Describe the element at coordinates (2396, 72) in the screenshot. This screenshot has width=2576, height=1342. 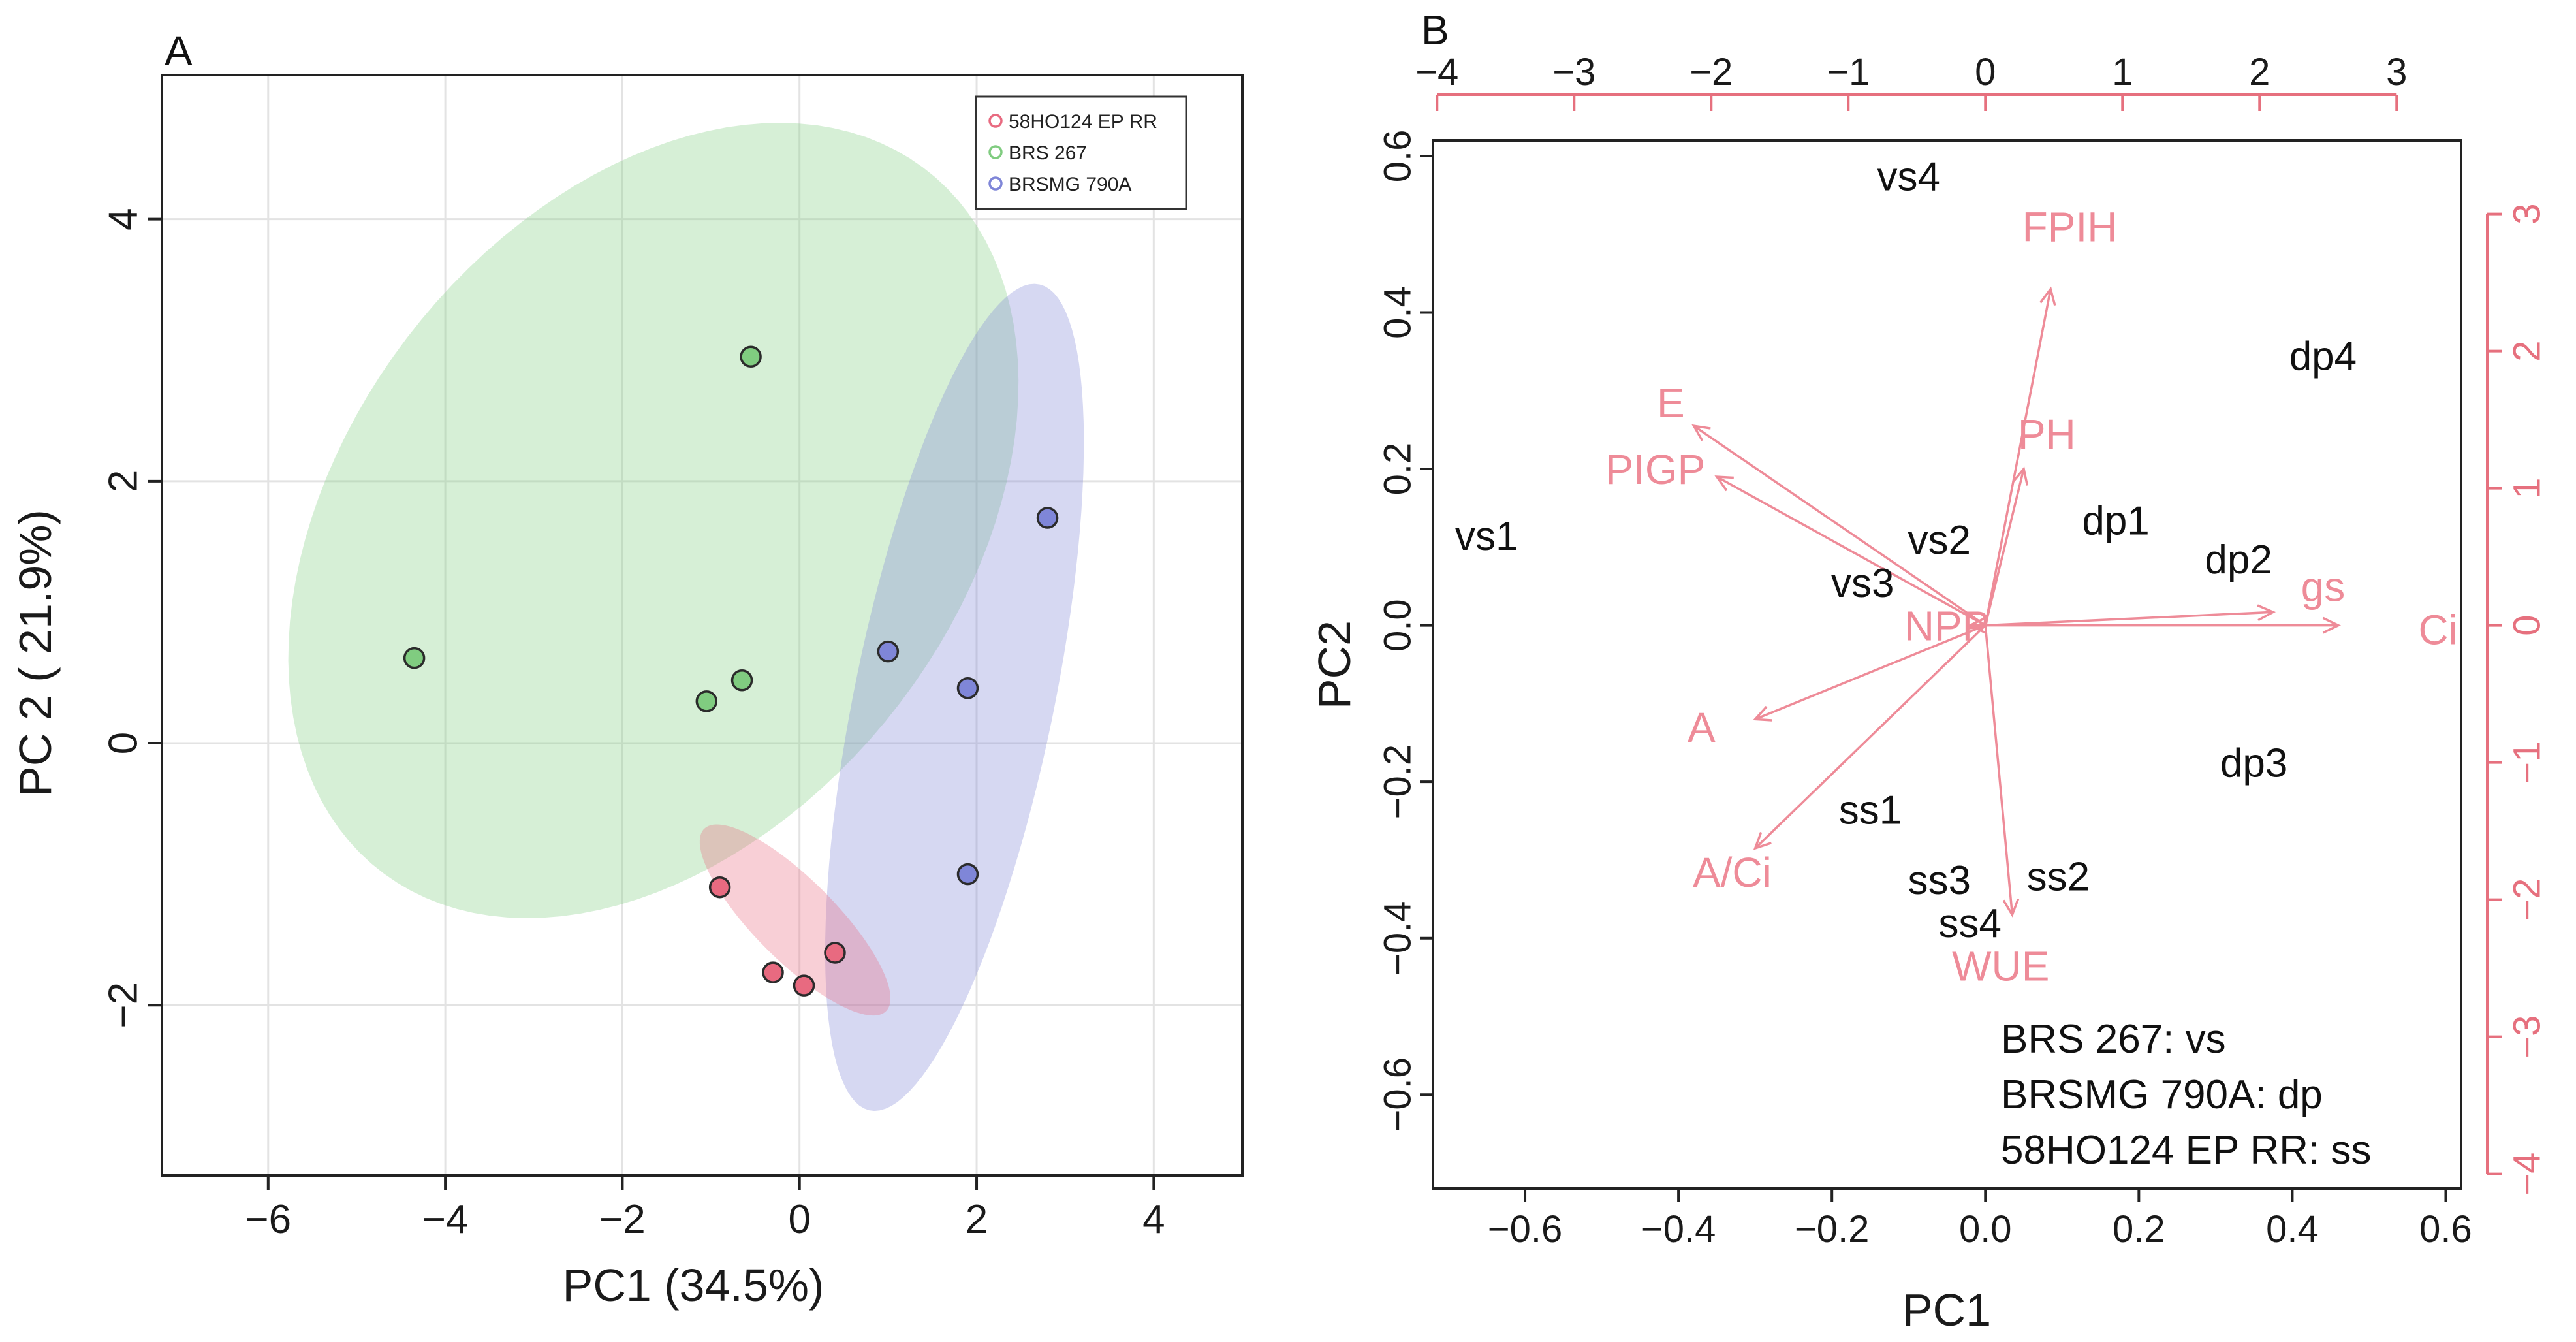
I see `top-tick-label: 3` at that location.